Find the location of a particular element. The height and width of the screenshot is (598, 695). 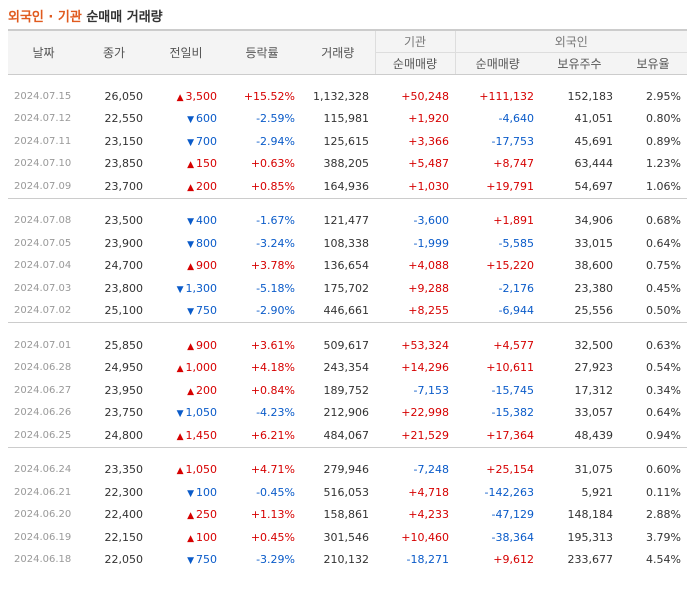

cell-foreign-hold: 148,184 is located at coordinates (590, 515).